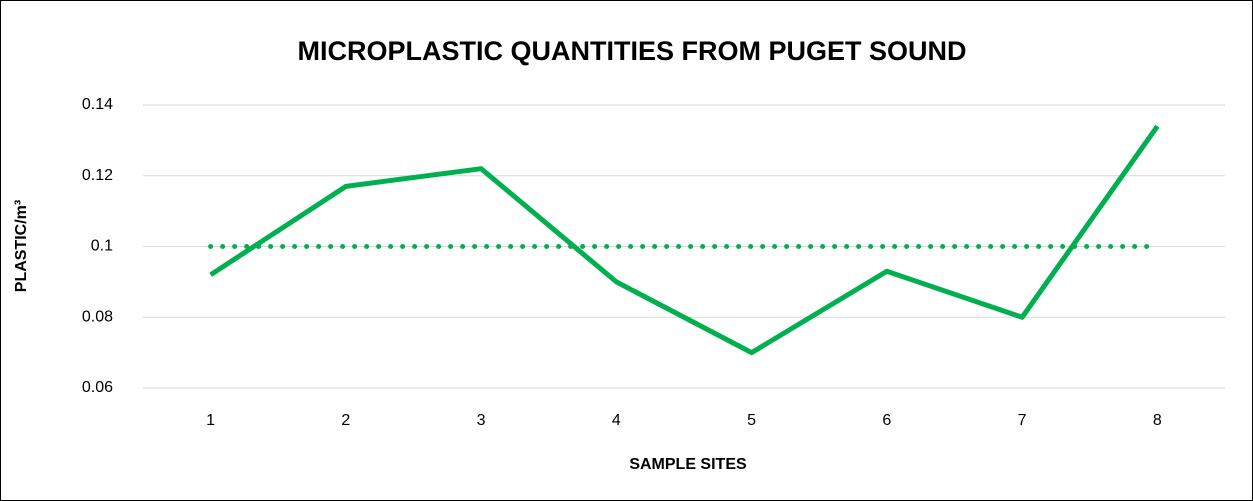 The width and height of the screenshot is (1253, 501). Describe the element at coordinates (345, 420) in the screenshot. I see `x-tick-label: 2` at that location.